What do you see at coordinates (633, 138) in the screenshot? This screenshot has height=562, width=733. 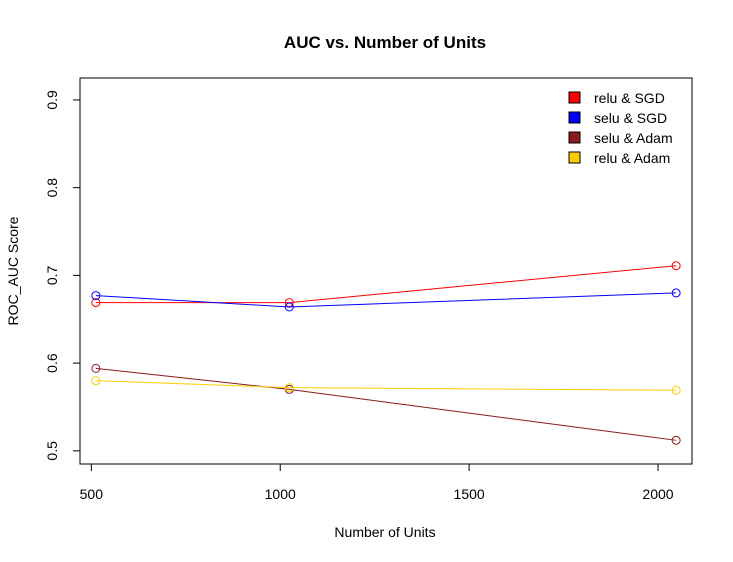 I see `legend-label: selu & Adam` at bounding box center [633, 138].